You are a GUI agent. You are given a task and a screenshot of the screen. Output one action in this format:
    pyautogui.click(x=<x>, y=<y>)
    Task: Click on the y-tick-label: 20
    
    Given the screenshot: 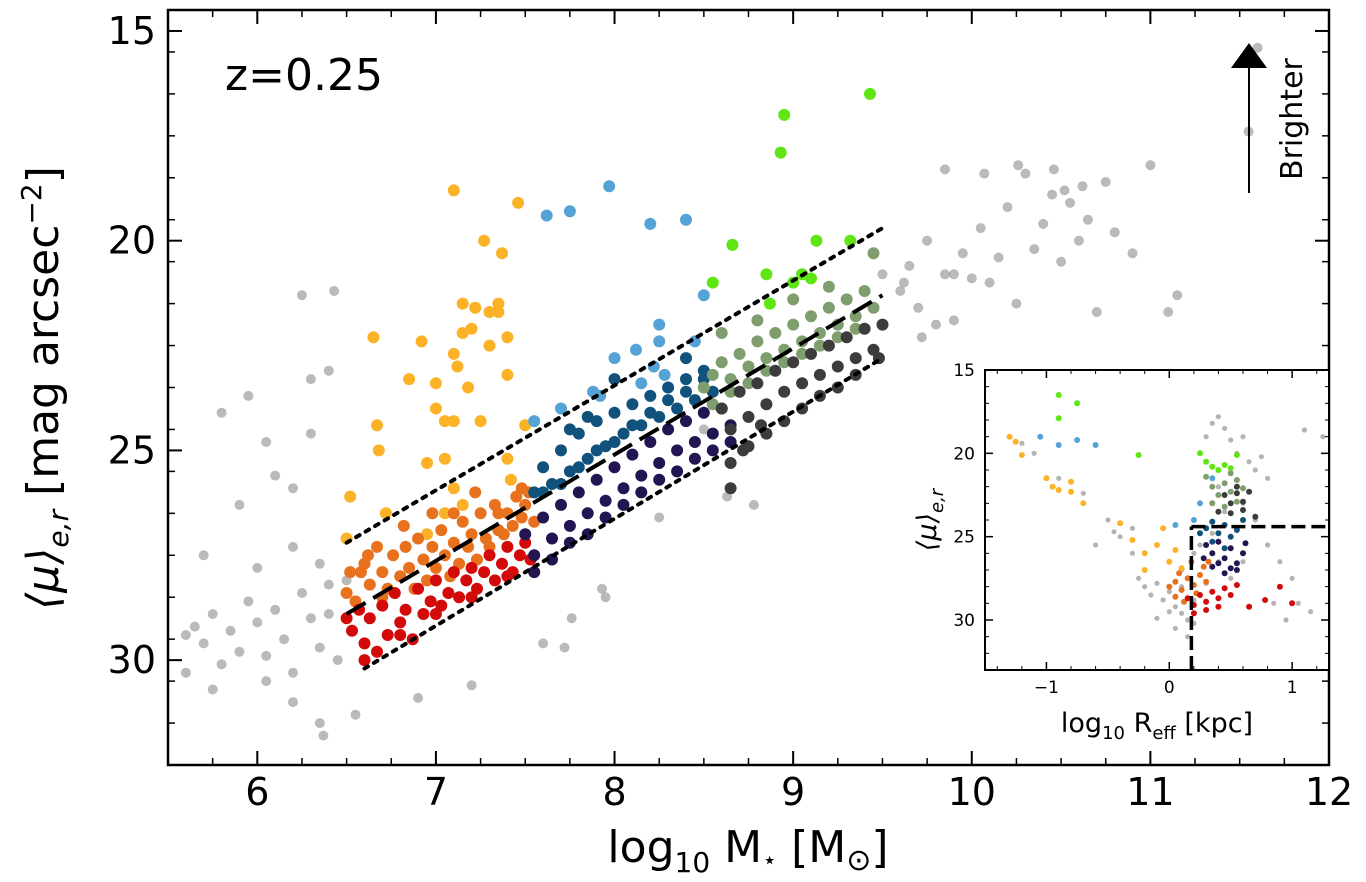 What is the action you would take?
    pyautogui.click(x=132, y=241)
    